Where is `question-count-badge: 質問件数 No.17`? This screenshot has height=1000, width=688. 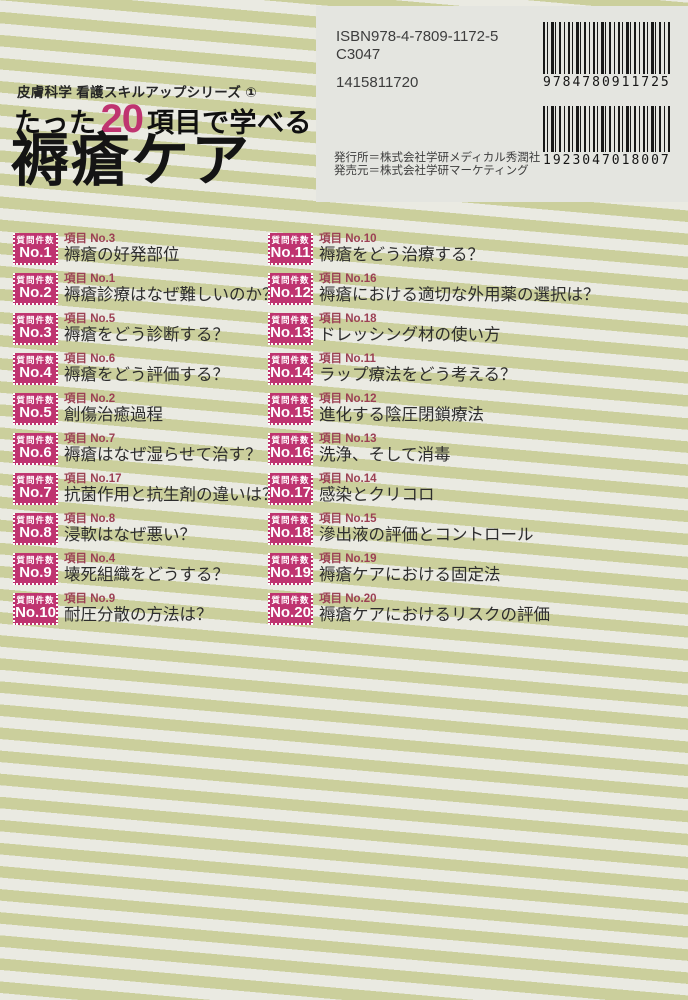
question-count-badge: 質問件数 No.17 is located at coordinates (290, 489).